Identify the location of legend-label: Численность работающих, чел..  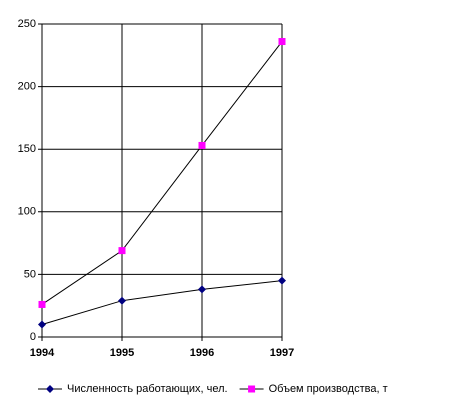
(147, 389).